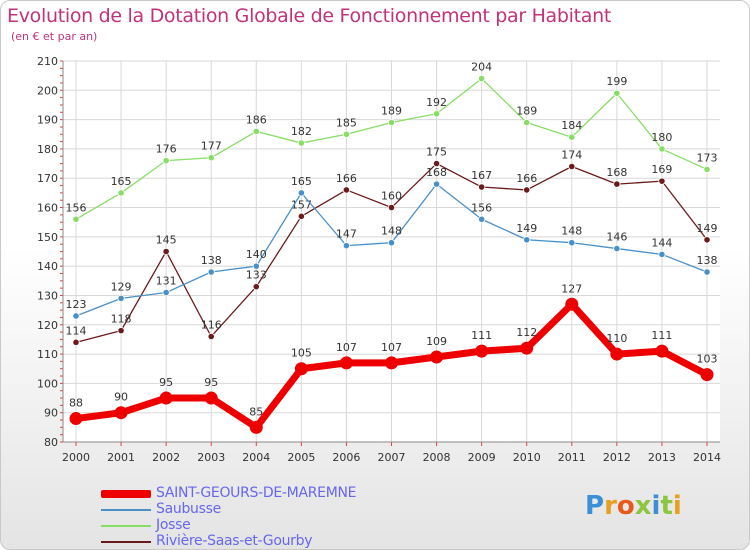 The height and width of the screenshot is (550, 750). Describe the element at coordinates (126, 510) in the screenshot. I see `legend-swatch-saubusse` at that location.